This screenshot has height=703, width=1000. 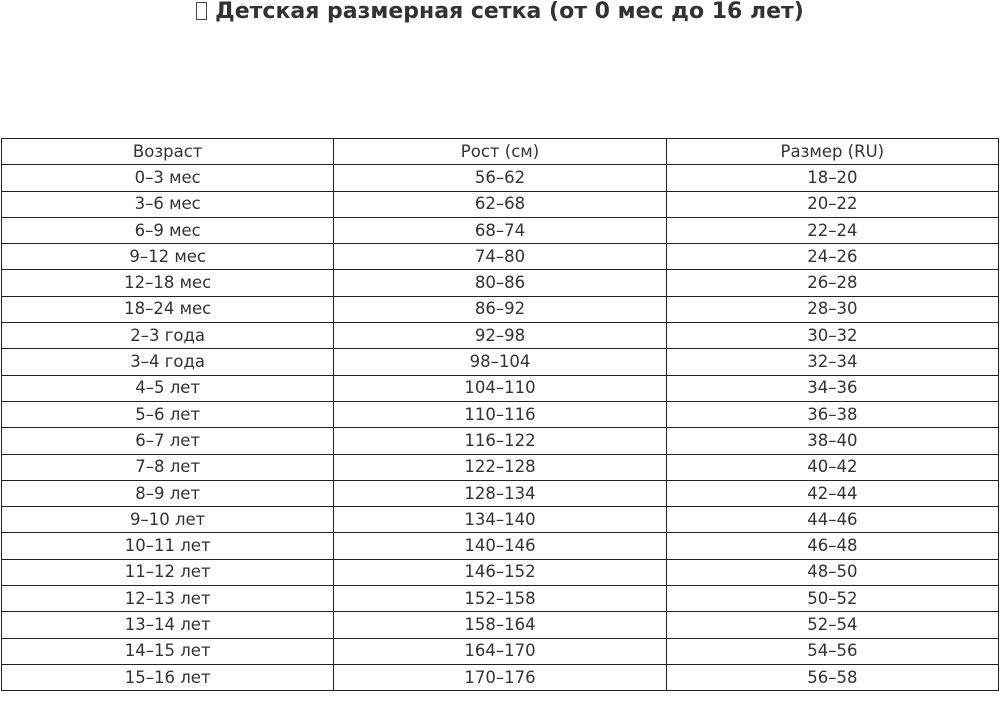 I want to click on table-row: 6–9 мес 68–74 22–24, so click(x=500, y=230).